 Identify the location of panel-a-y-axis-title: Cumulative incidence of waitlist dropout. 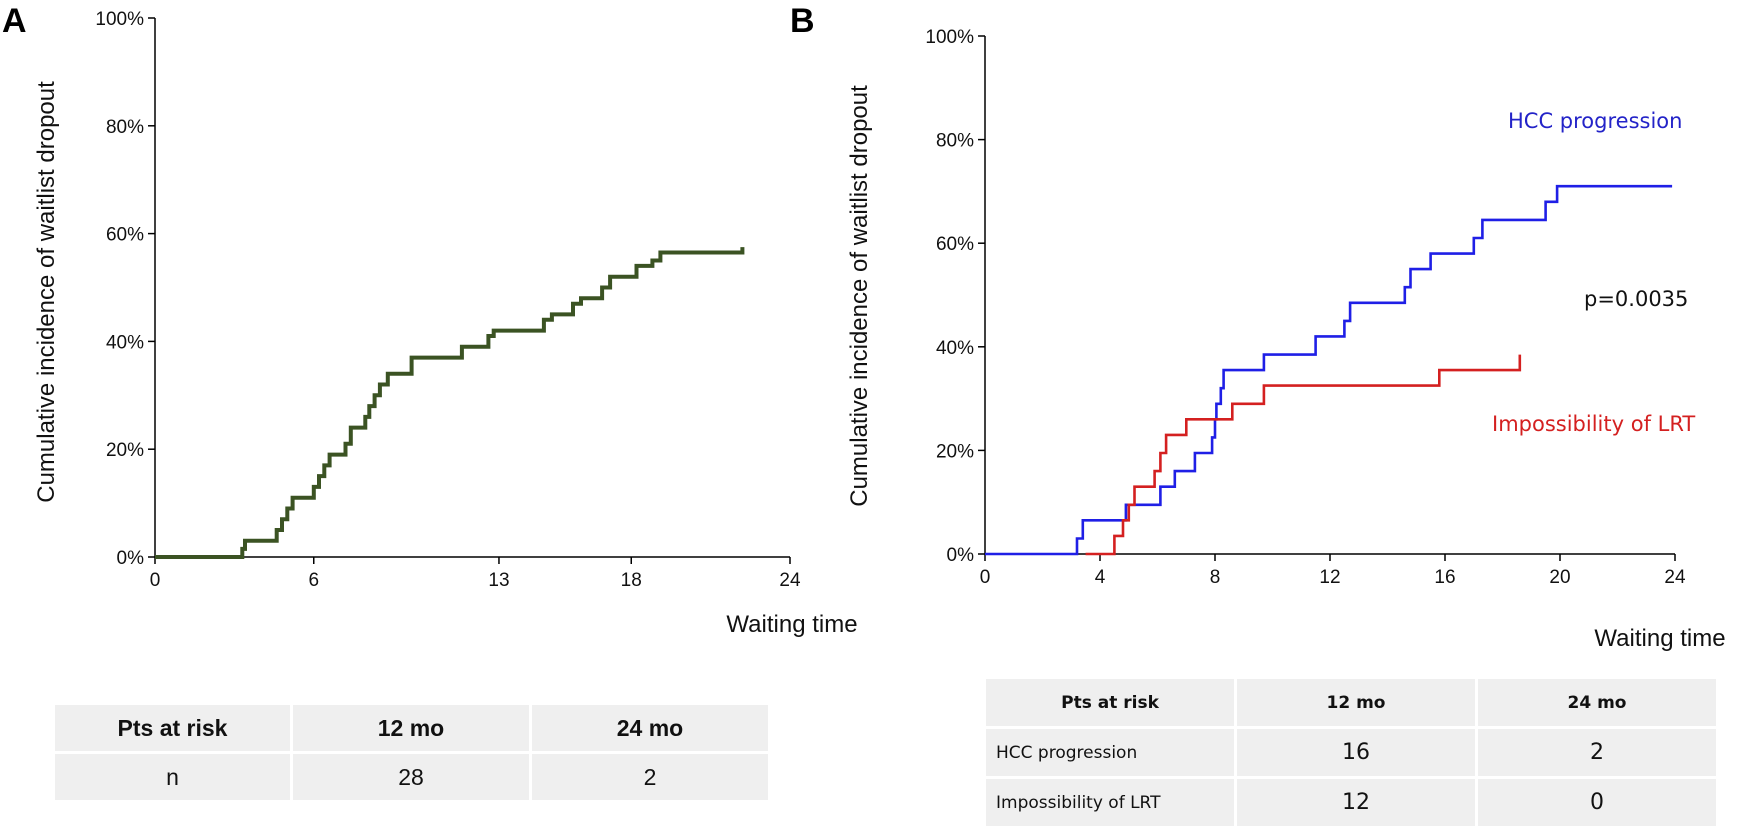
(46, 292).